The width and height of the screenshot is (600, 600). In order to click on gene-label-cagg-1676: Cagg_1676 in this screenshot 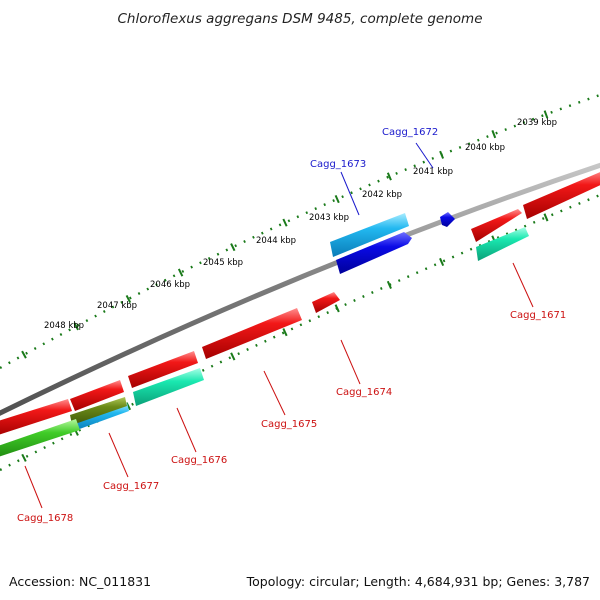, I will do `click(199, 460)`.